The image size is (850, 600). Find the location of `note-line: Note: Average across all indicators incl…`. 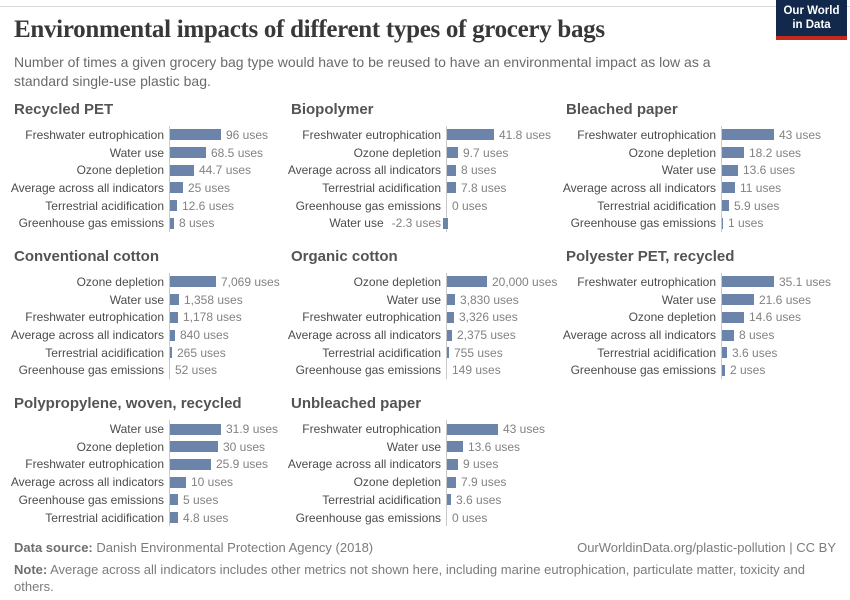

note-line: Note: Average across all indicators incl… is located at coordinates (425, 578).